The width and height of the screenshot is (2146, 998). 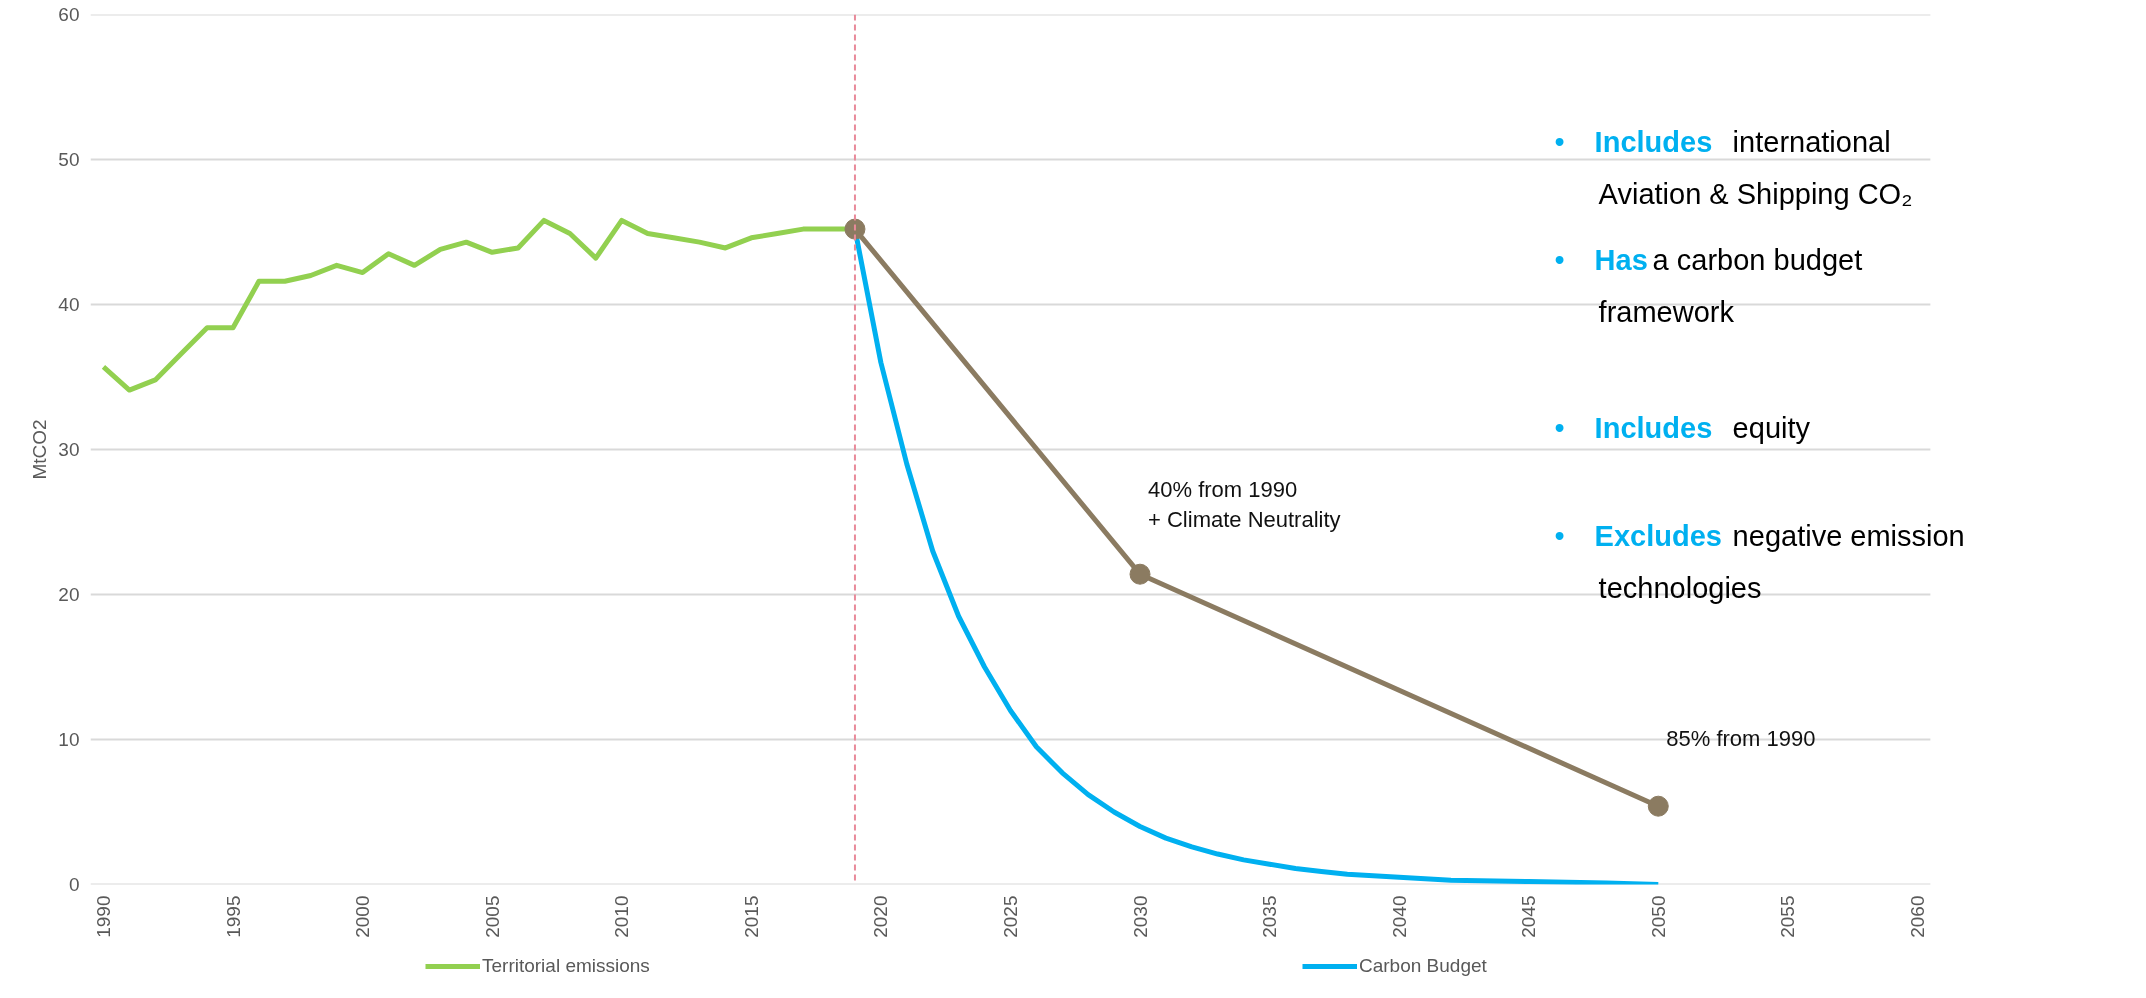 I want to click on y-tick-label: 50, so click(x=69, y=159).